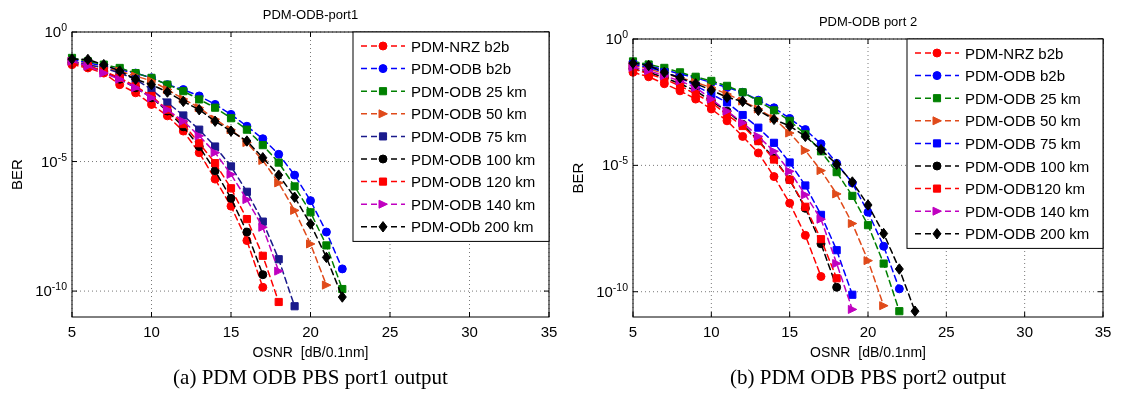 This screenshot has height=412, width=1127. What do you see at coordinates (311, 377) in the screenshot?
I see `text: (a) PDM ODB PBS port1 output` at bounding box center [311, 377].